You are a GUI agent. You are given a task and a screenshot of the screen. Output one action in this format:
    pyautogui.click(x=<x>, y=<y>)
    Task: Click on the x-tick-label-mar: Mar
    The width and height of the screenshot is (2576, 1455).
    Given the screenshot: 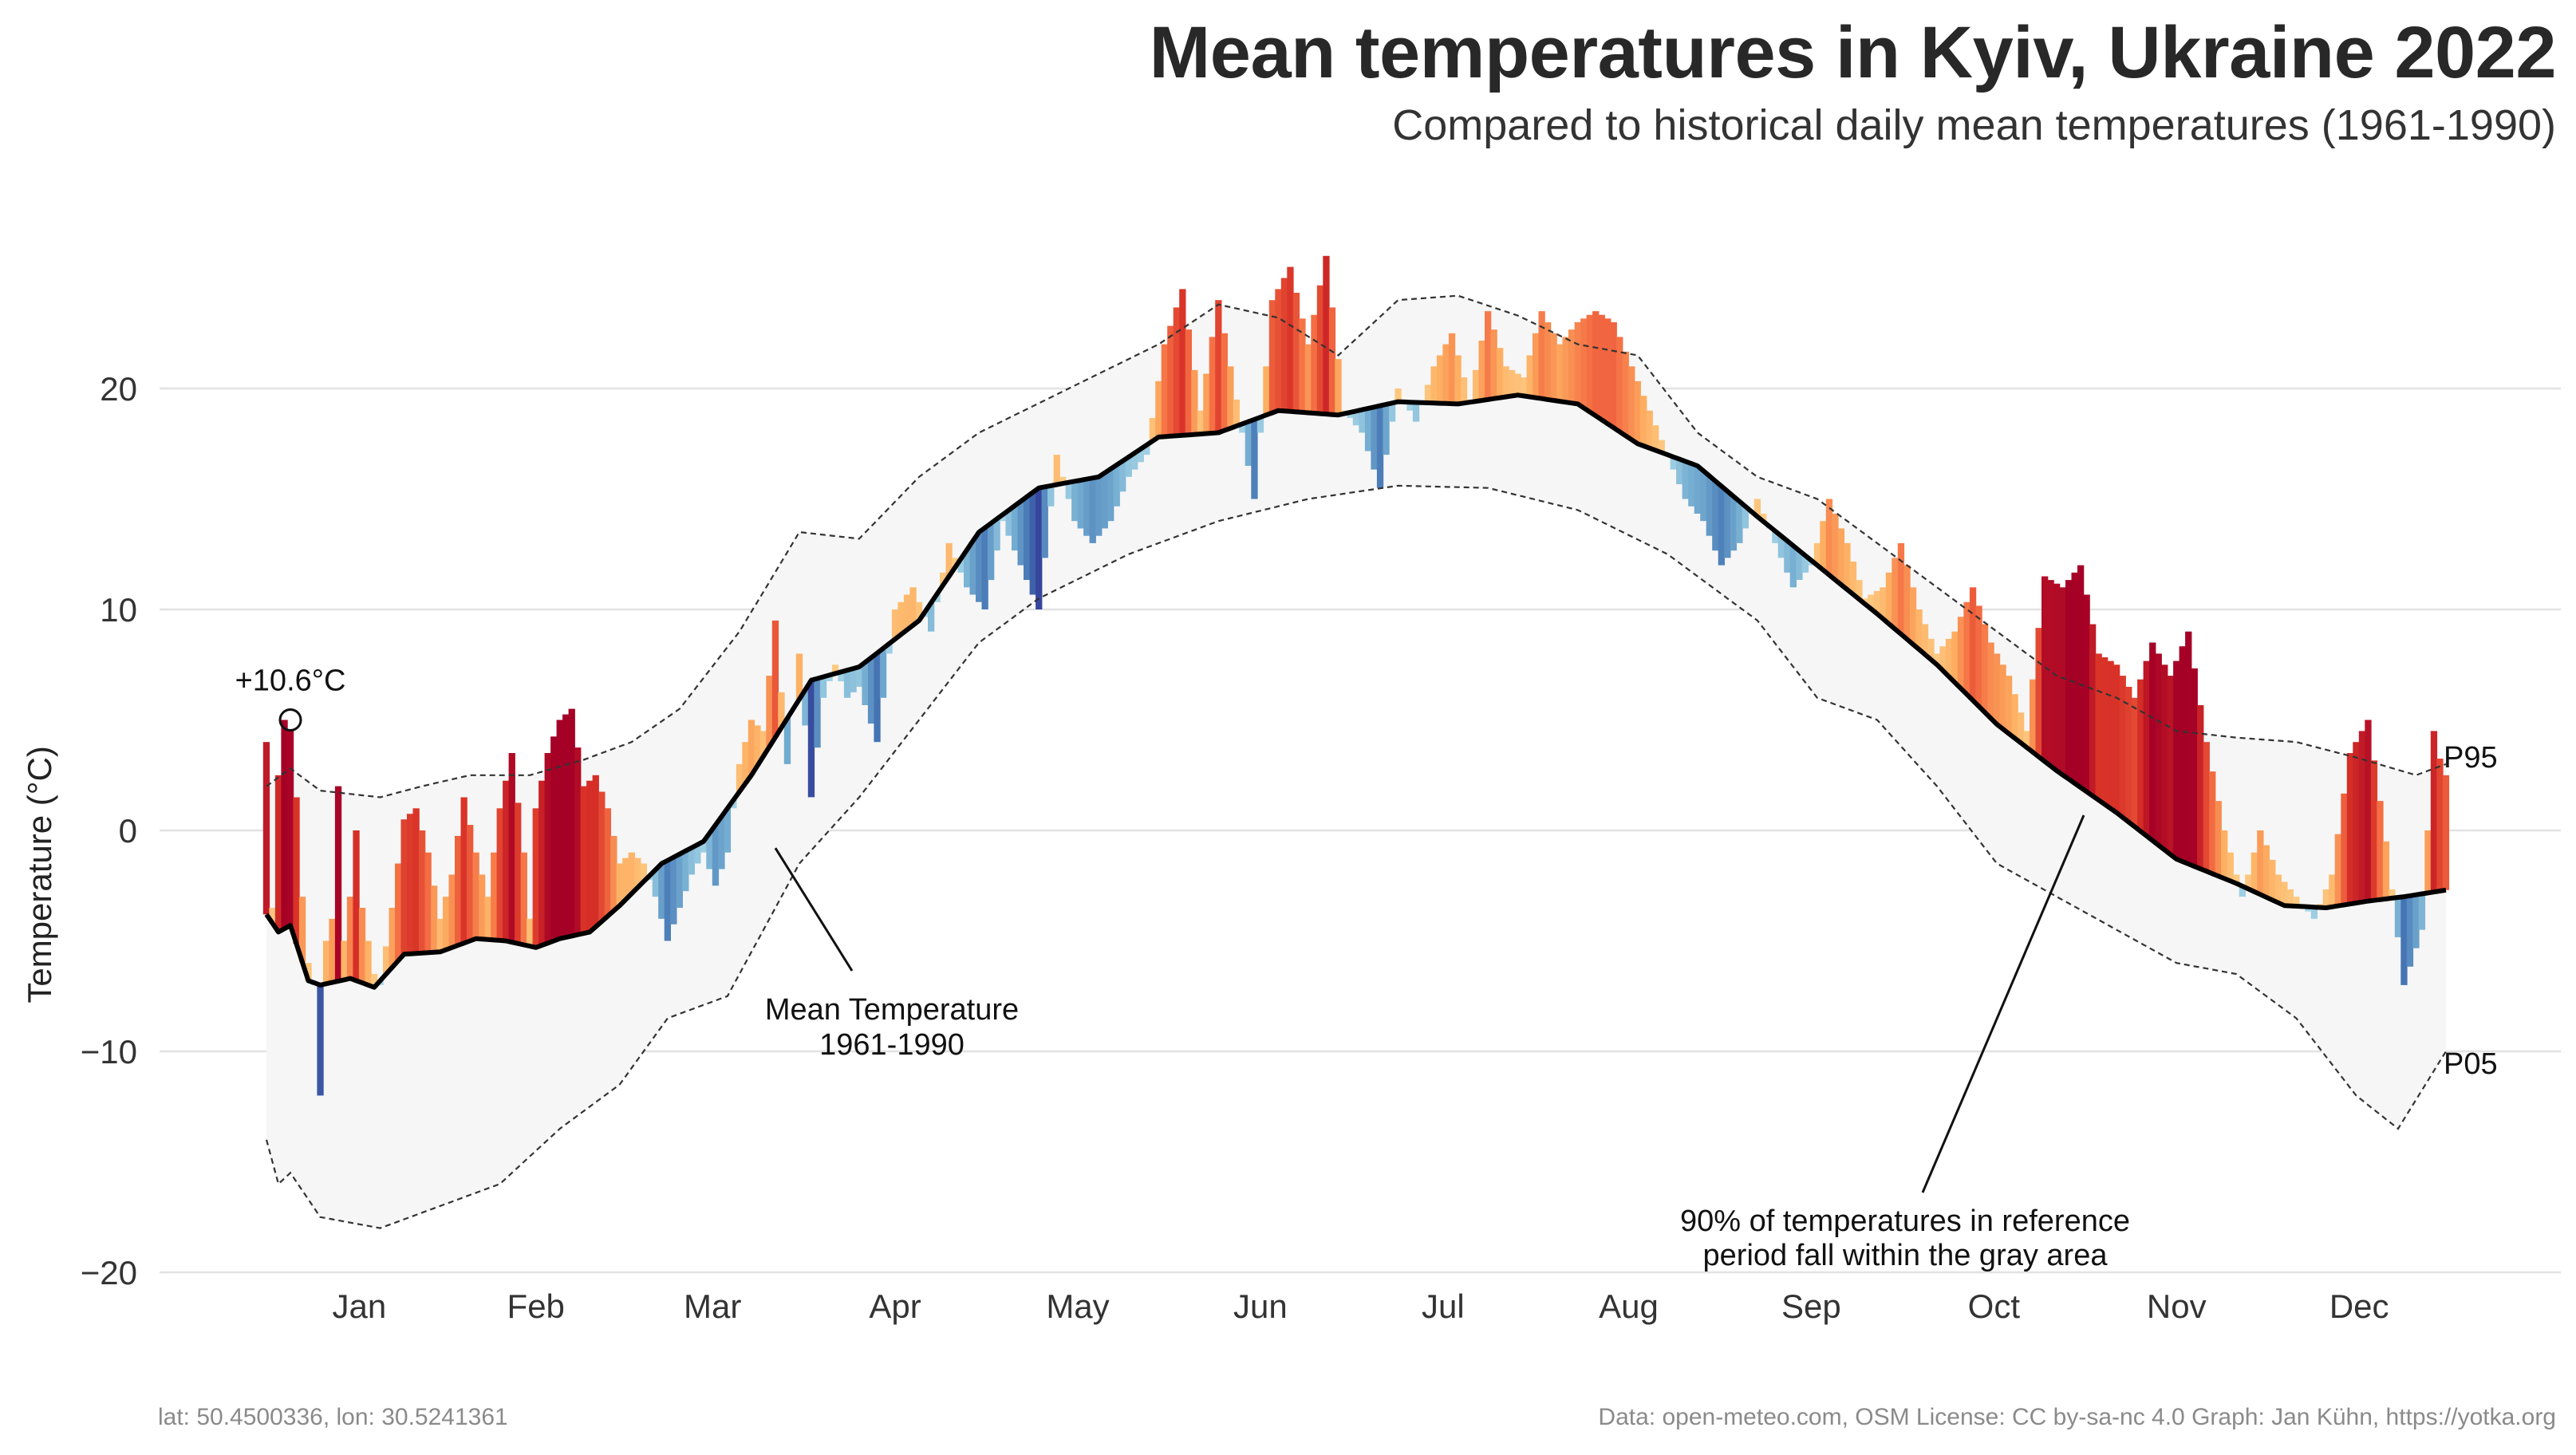 What is the action you would take?
    pyautogui.click(x=712, y=1306)
    